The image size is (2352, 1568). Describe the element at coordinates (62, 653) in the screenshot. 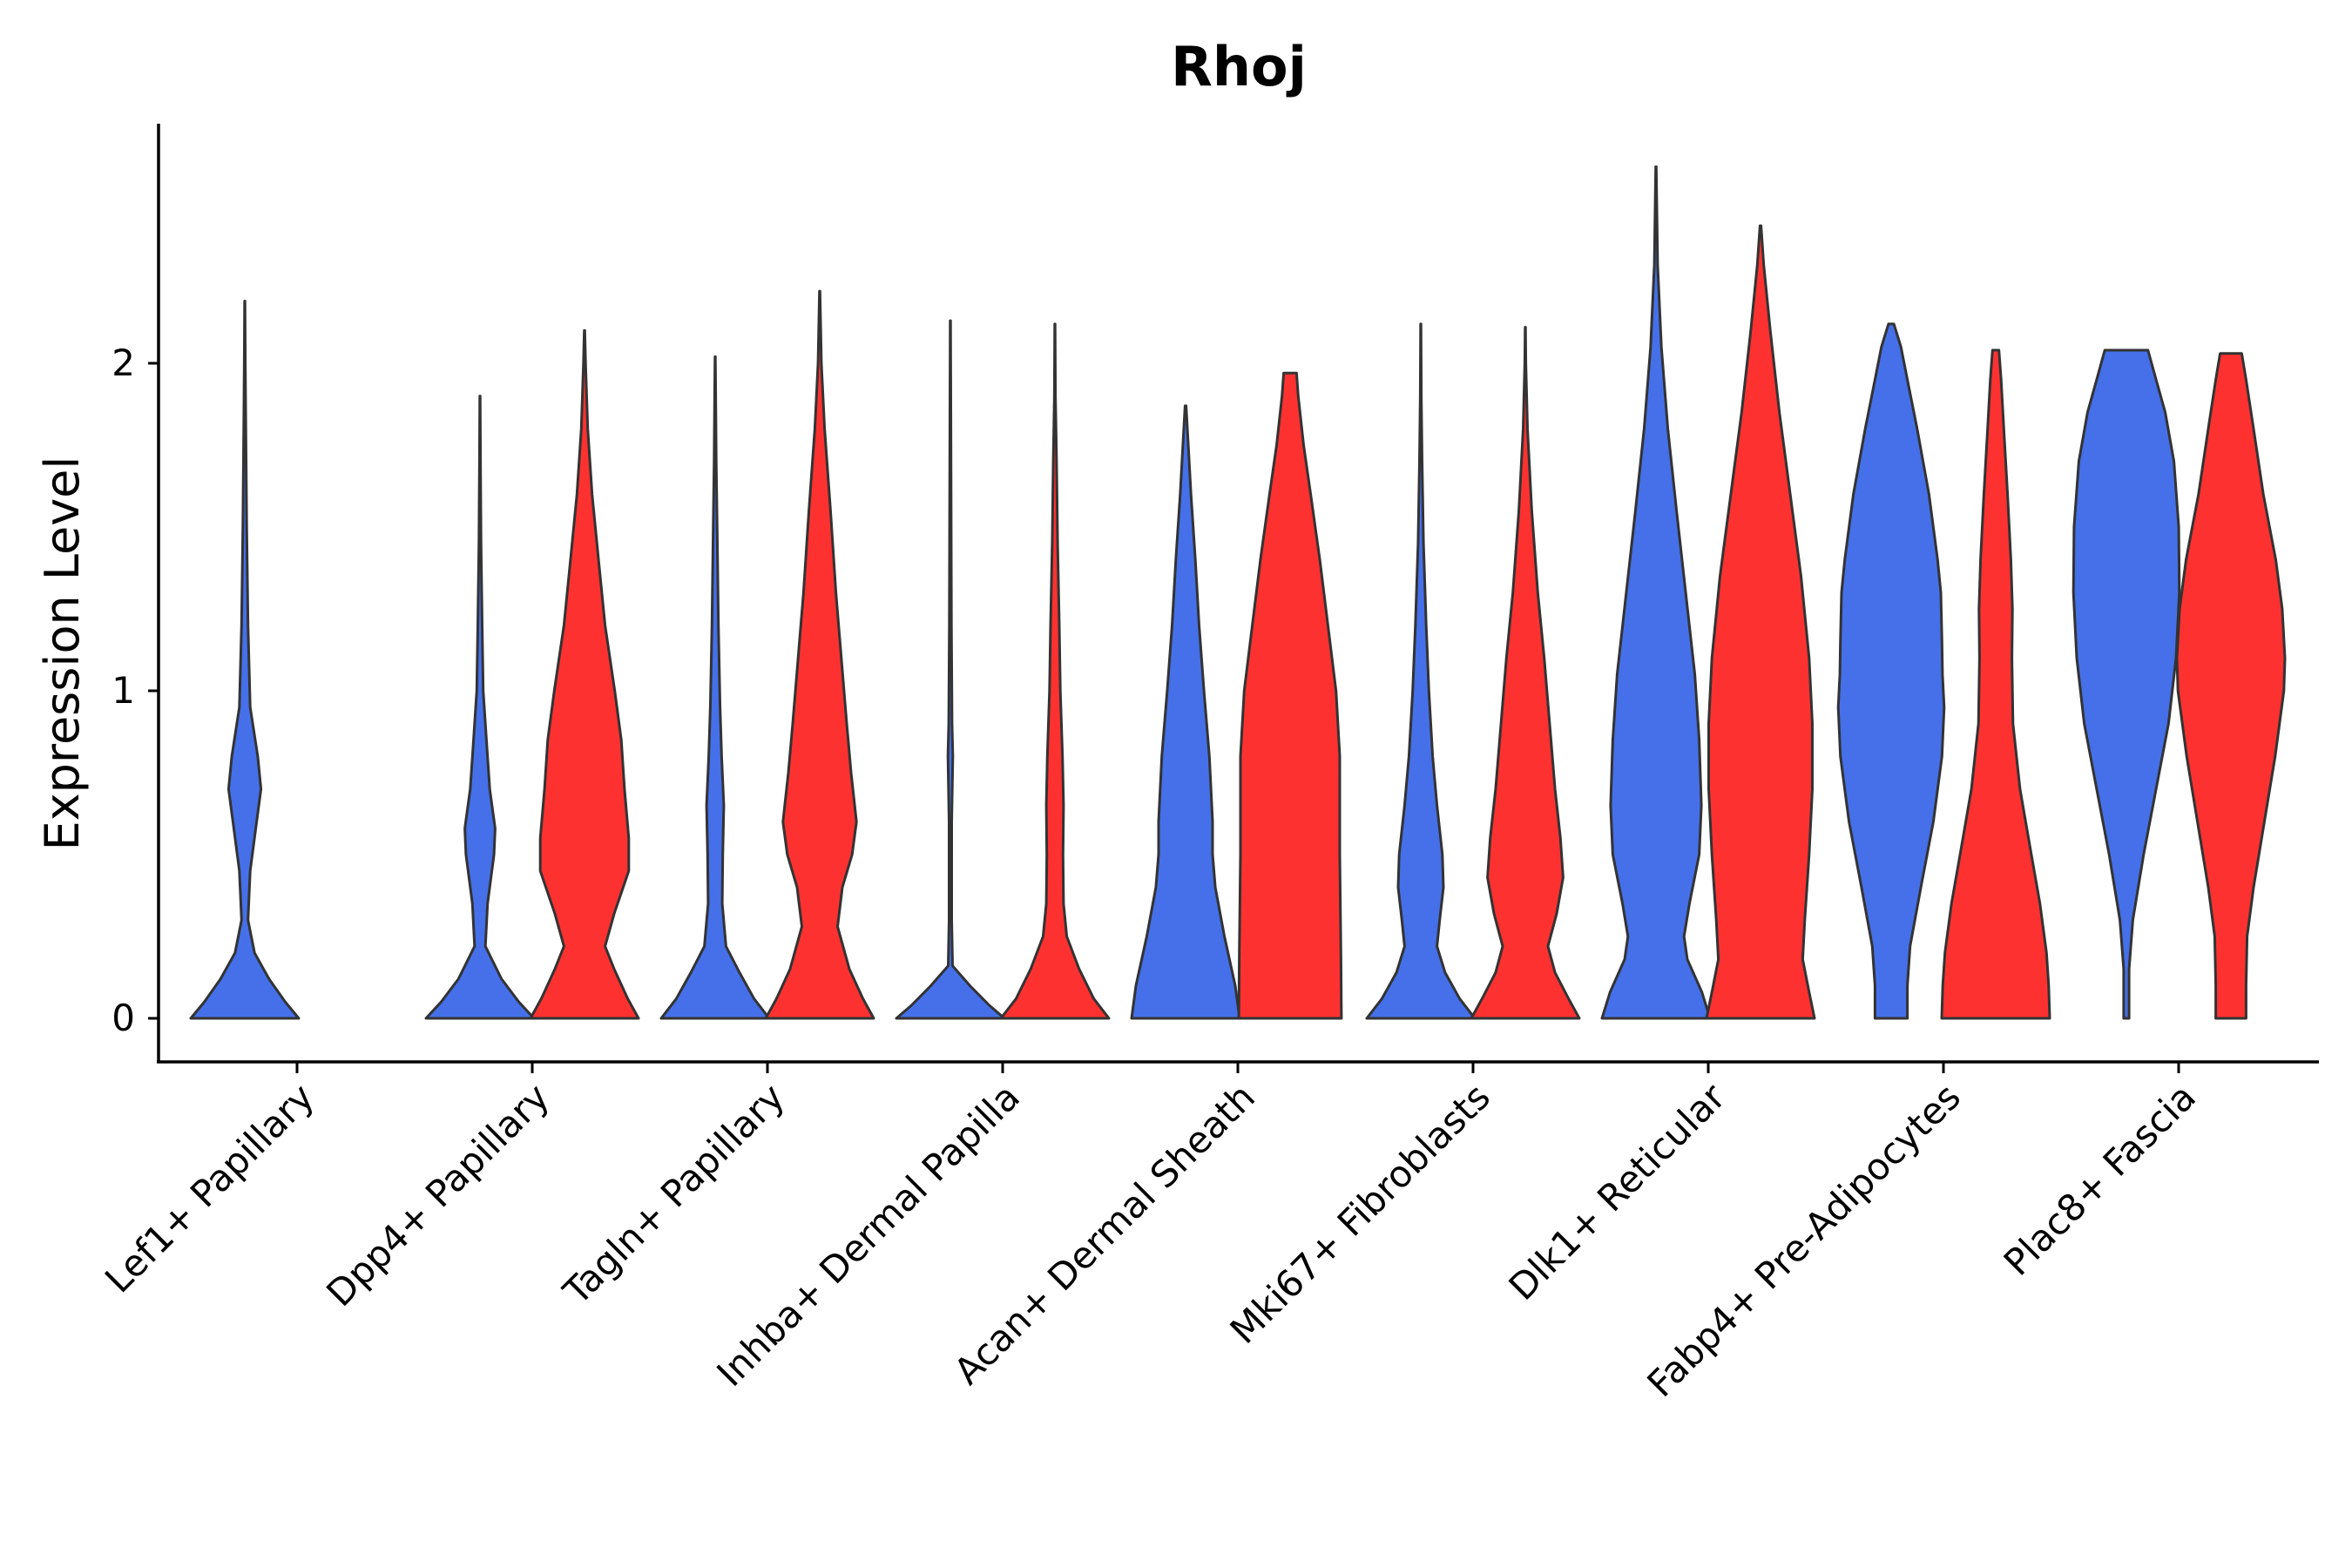

I see `y-axis-label: Expression Level` at that location.